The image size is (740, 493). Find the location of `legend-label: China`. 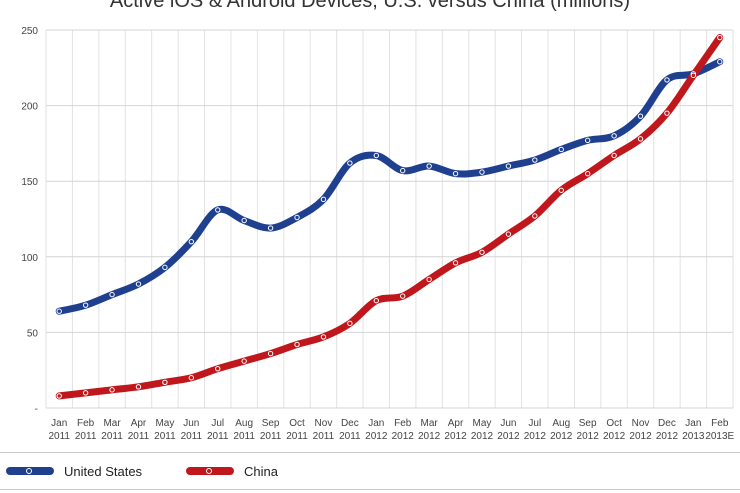

legend-label: China is located at coordinates (261, 471).